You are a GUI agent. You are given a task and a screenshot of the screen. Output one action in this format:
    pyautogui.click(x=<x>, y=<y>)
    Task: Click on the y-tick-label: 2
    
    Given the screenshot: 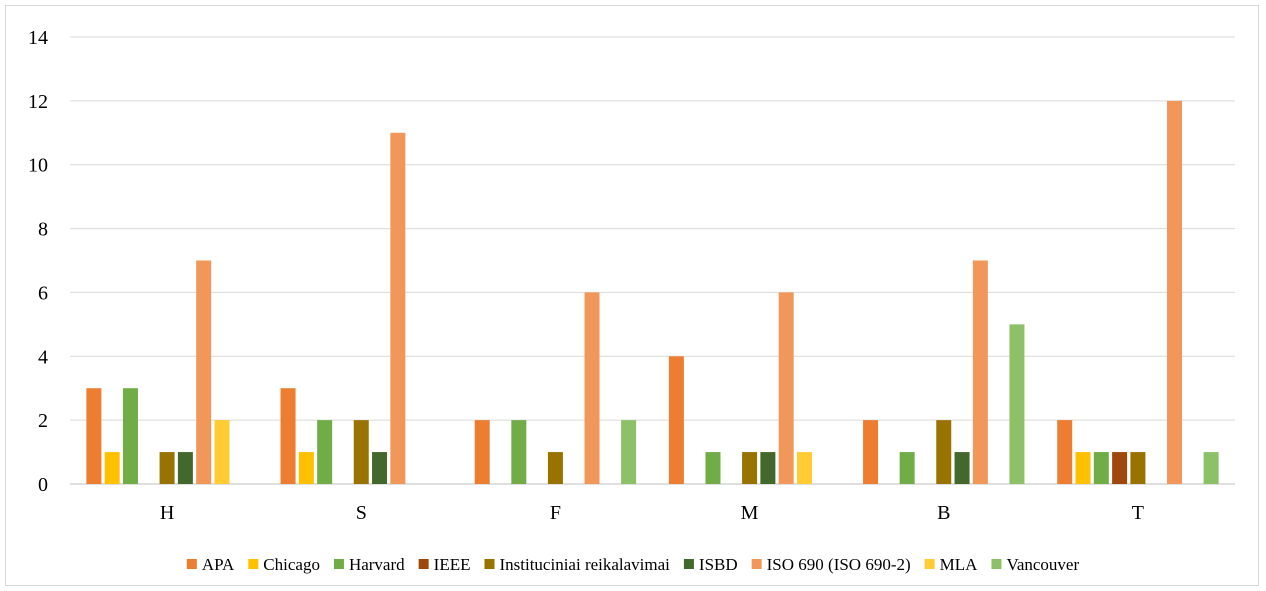 What is the action you would take?
    pyautogui.click(x=43, y=421)
    